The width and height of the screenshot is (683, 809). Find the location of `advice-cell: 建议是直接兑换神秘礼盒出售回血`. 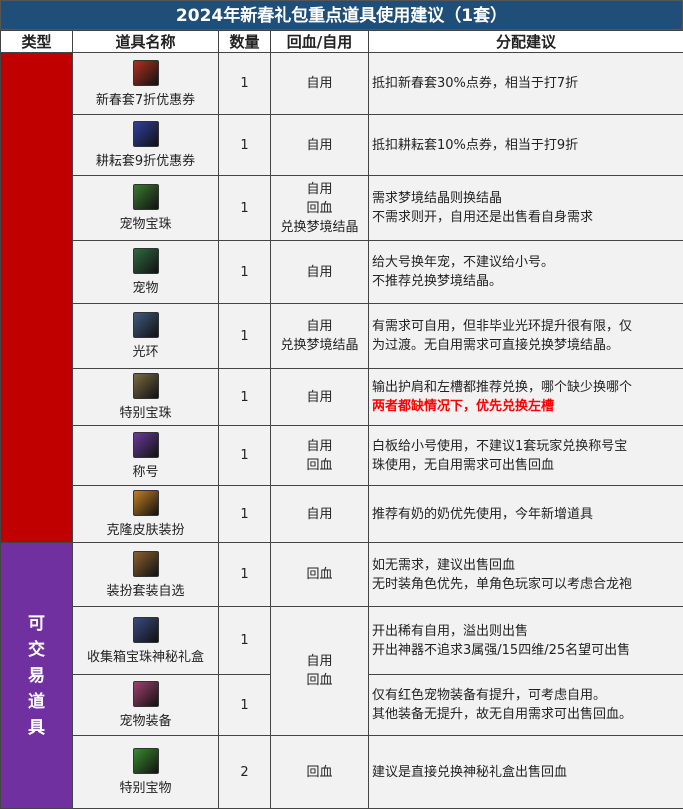

advice-cell: 建议是直接兑换神秘礼盒出售回血 is located at coordinates (526, 772).